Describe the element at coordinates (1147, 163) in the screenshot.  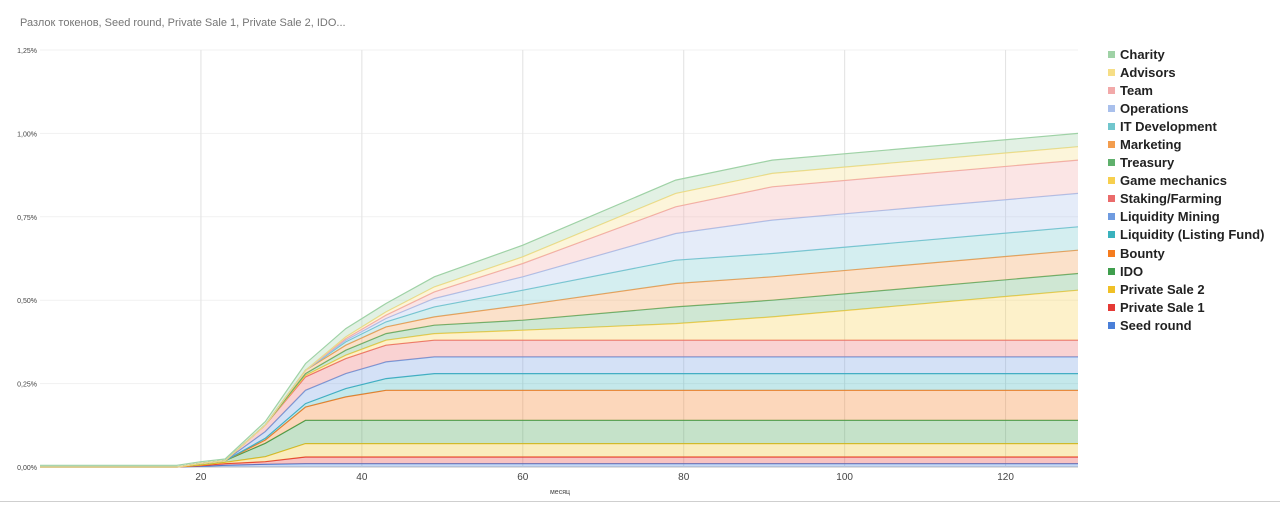
I see `legend-label: Treasury` at that location.